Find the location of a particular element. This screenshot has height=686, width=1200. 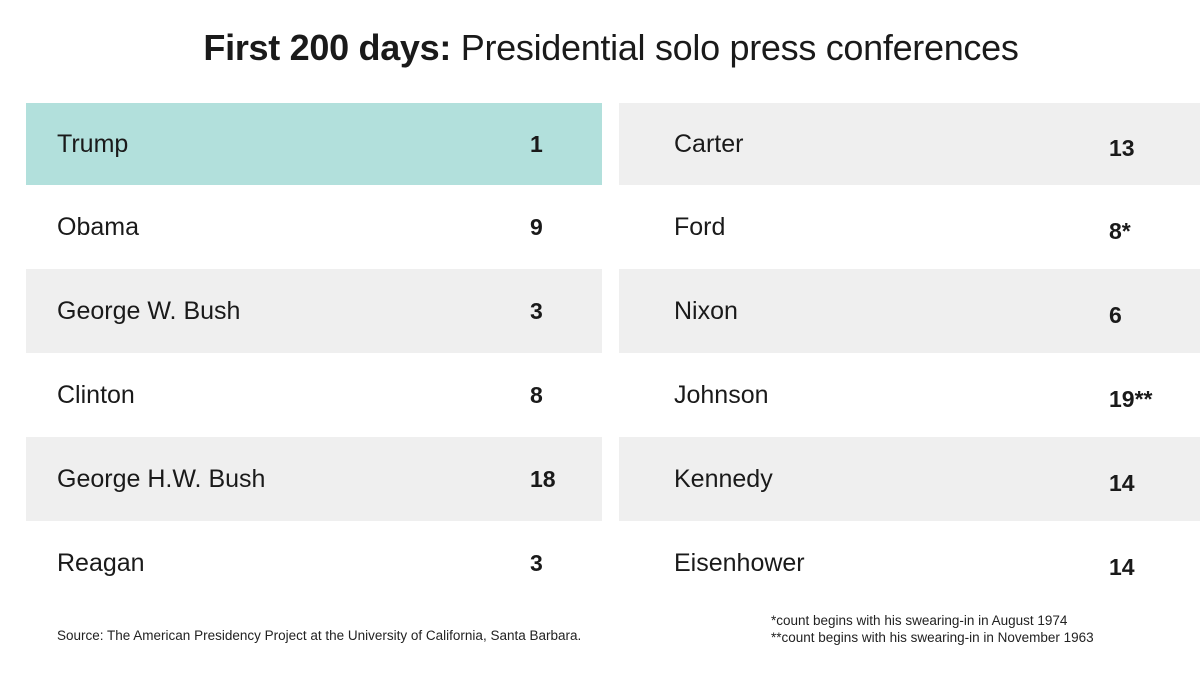

row-name: George H.W. Bush is located at coordinates (161, 478).